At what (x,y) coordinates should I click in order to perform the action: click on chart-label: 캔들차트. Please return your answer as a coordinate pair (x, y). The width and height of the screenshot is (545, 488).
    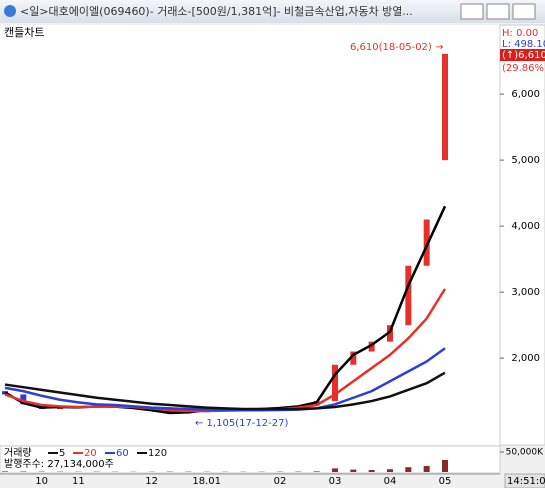
    Looking at the image, I should click on (24, 32).